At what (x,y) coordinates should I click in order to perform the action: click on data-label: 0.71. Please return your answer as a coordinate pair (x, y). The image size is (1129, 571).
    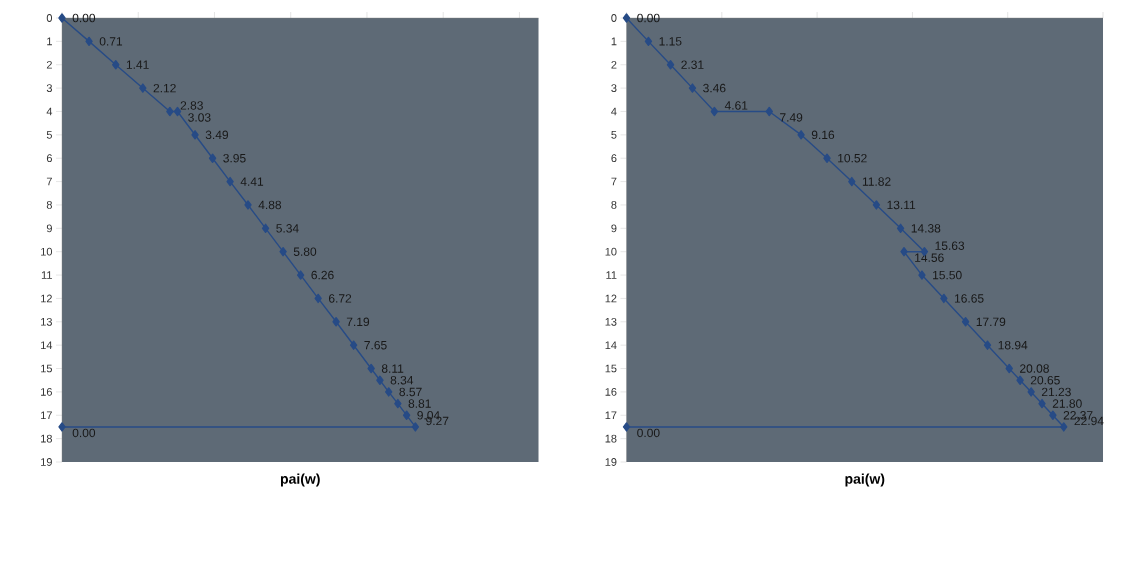
    Looking at the image, I should click on (111, 41).